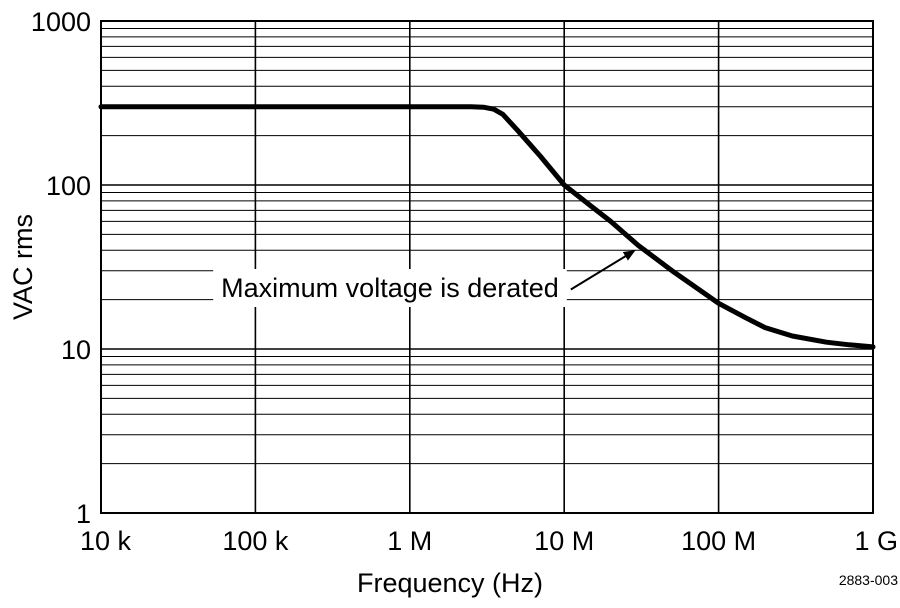 This screenshot has height=608, width=900. What do you see at coordinates (255, 541) in the screenshot?
I see `x-tick-label: 100 k` at bounding box center [255, 541].